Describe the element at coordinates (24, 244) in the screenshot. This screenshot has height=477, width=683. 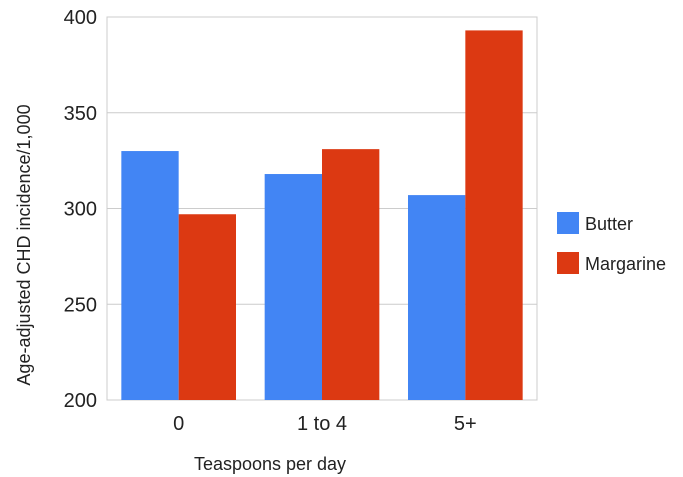
I see `y-axis-title: Age-adjusted CHD incidence/1,000` at that location.